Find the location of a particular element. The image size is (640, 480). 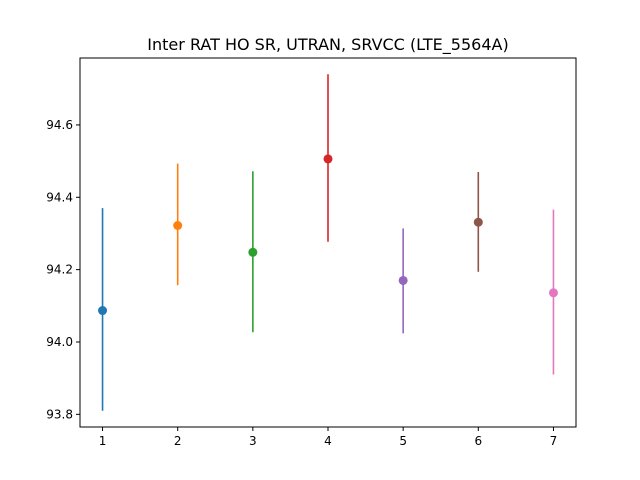

y-tick-label: 94.4 is located at coordinates (59, 197).